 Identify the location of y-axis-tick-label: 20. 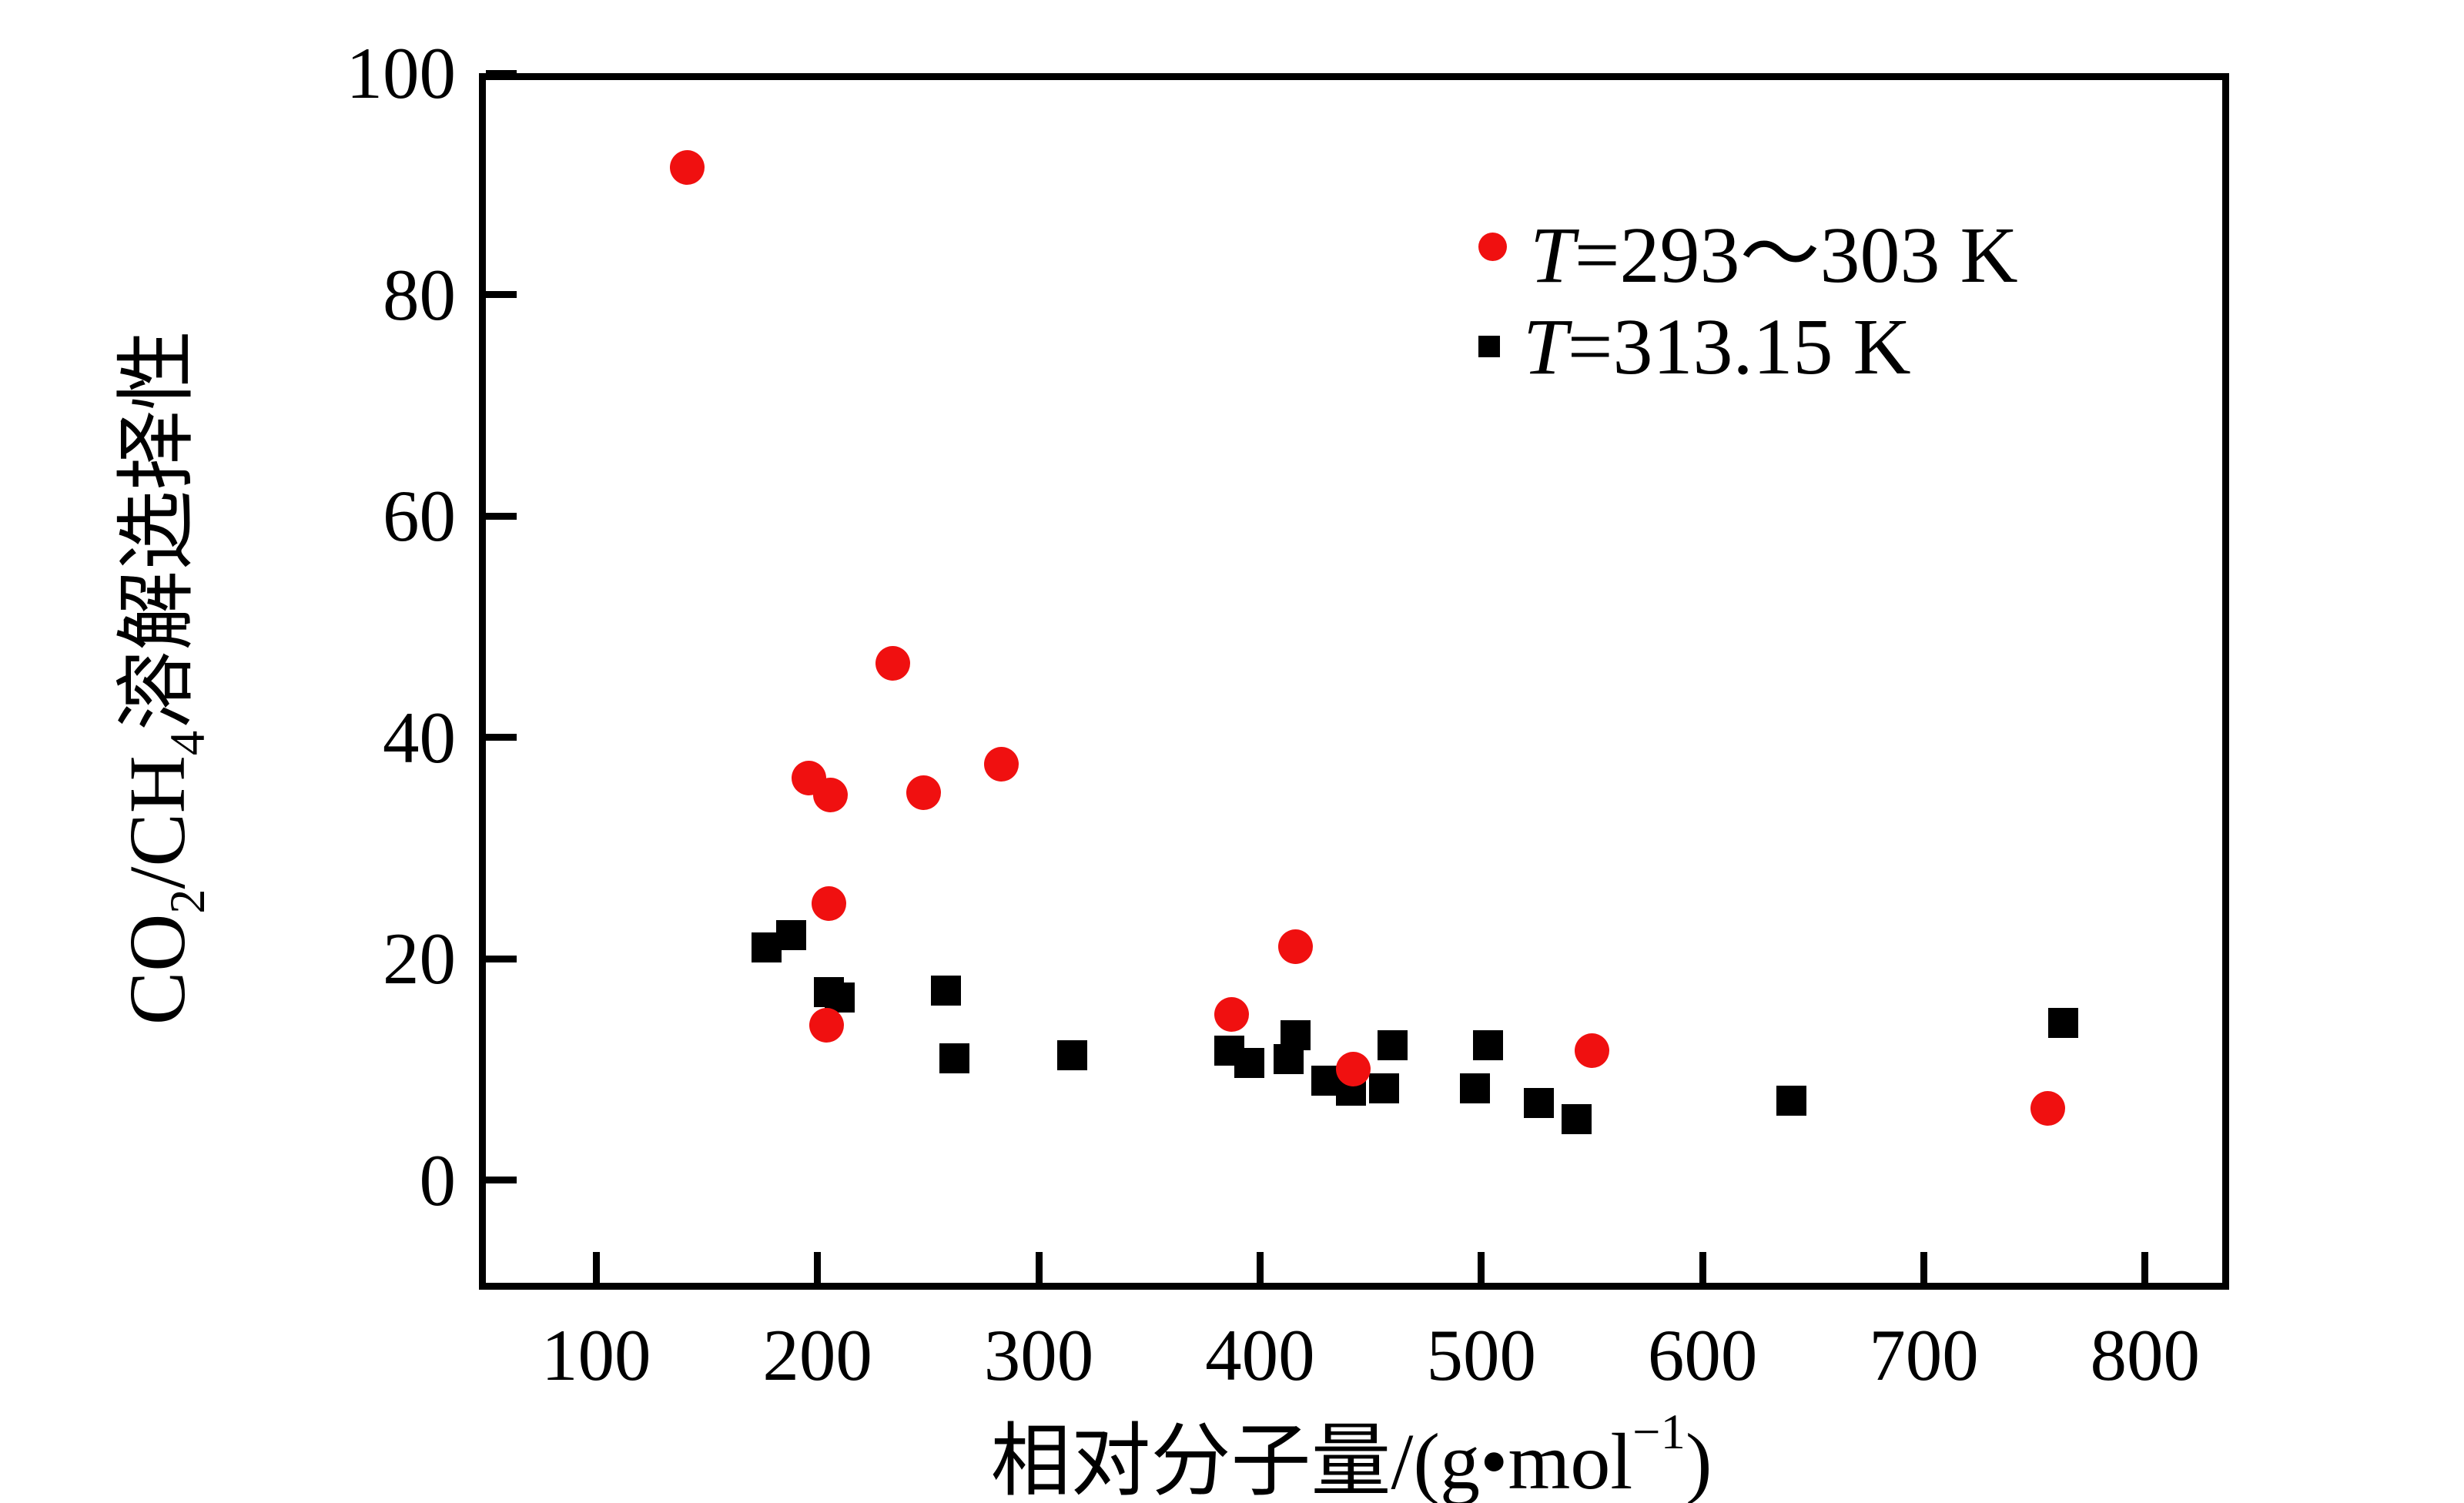
(419, 959).